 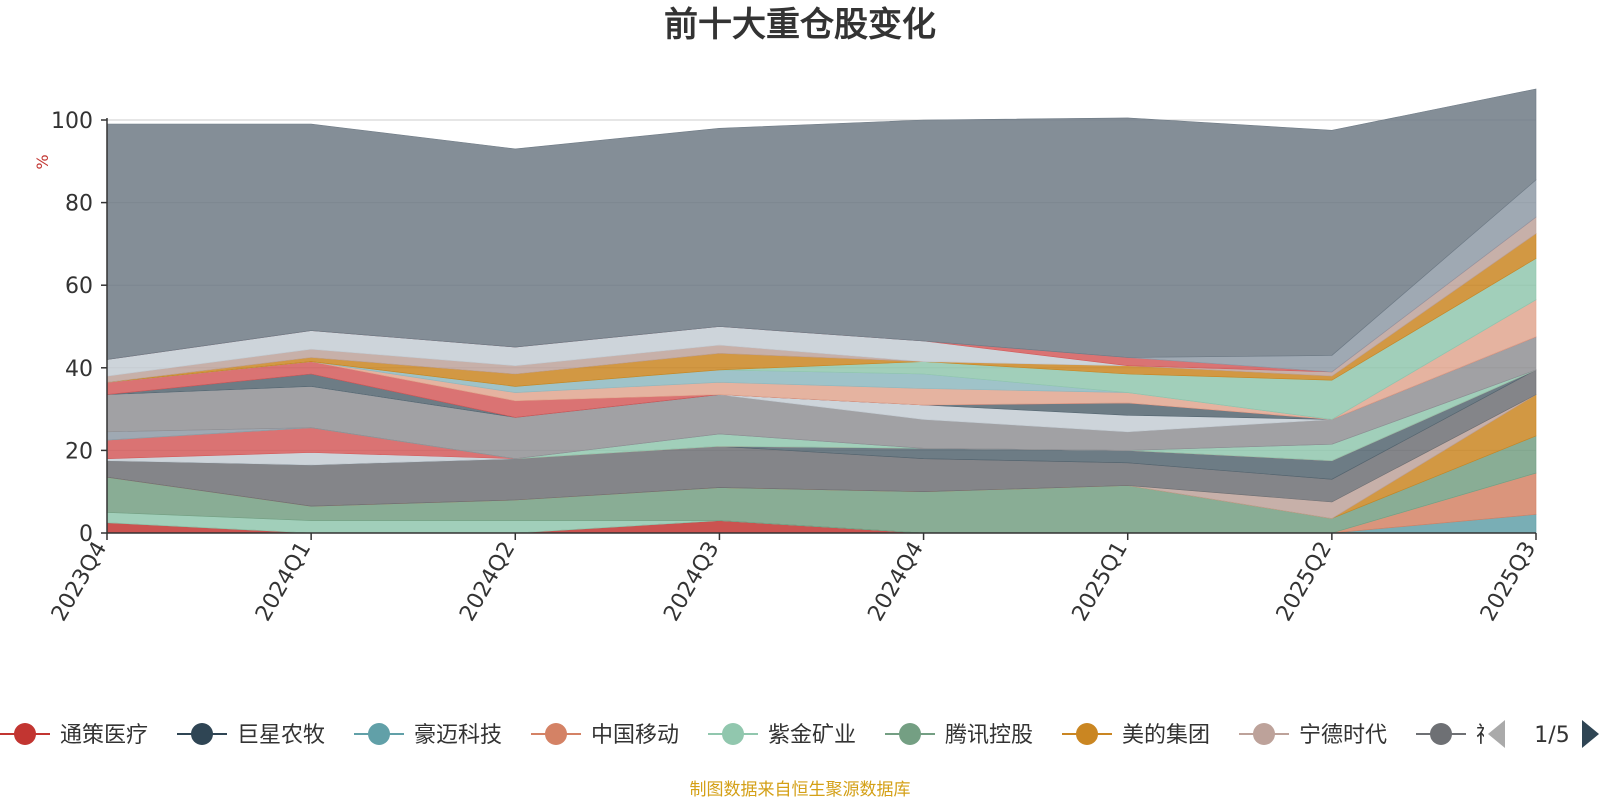 What do you see at coordinates (79, 204) in the screenshot?
I see `y-tick-label: 80` at bounding box center [79, 204].